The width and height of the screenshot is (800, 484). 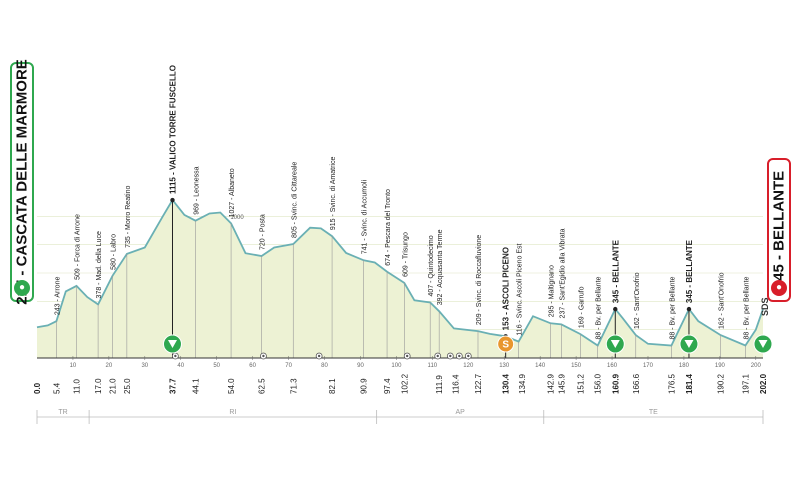 What do you see at coordinates (262, 386) in the screenshot?
I see `km-label: 62.5` at bounding box center [262, 386].